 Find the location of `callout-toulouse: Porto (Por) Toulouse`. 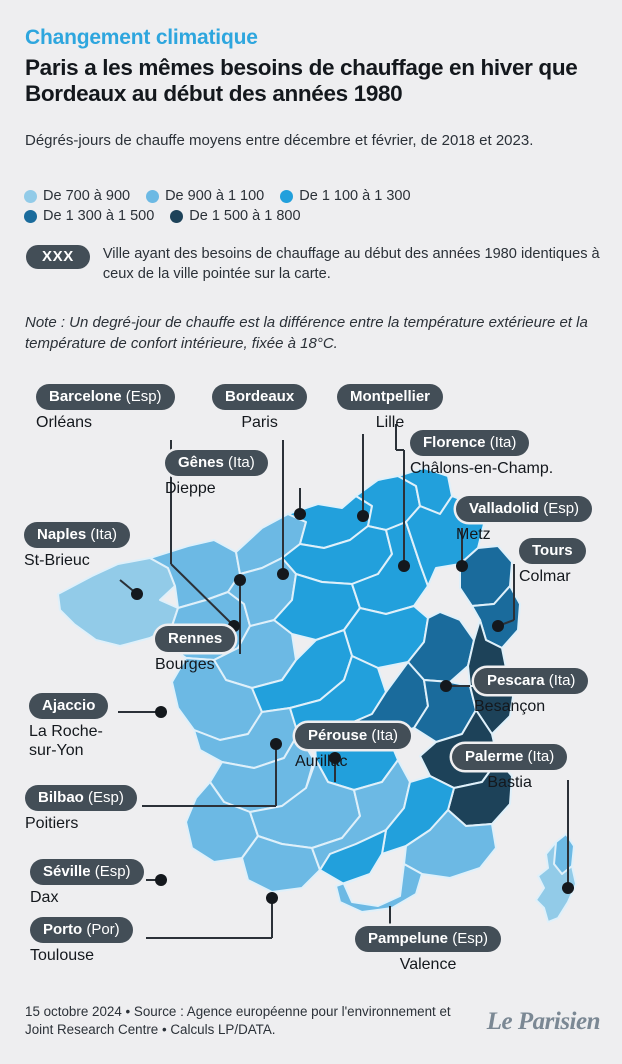

callout-toulouse: Porto (Por) Toulouse is located at coordinates (81, 941).